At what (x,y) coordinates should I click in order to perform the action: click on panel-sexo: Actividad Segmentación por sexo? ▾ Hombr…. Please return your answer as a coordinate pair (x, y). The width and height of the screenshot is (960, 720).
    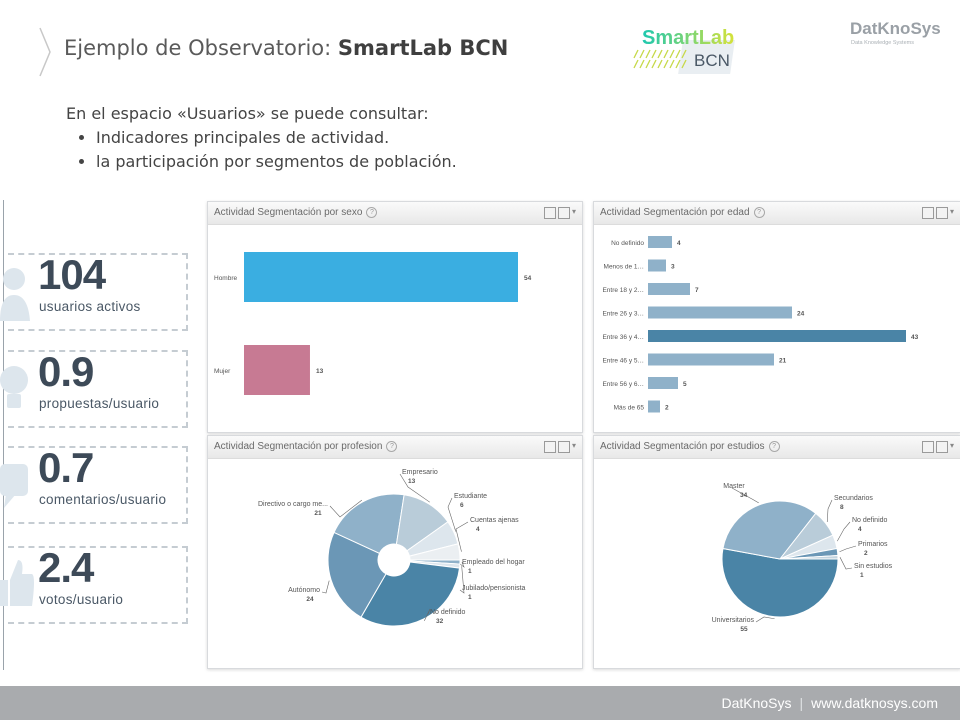
    Looking at the image, I should click on (395, 317).